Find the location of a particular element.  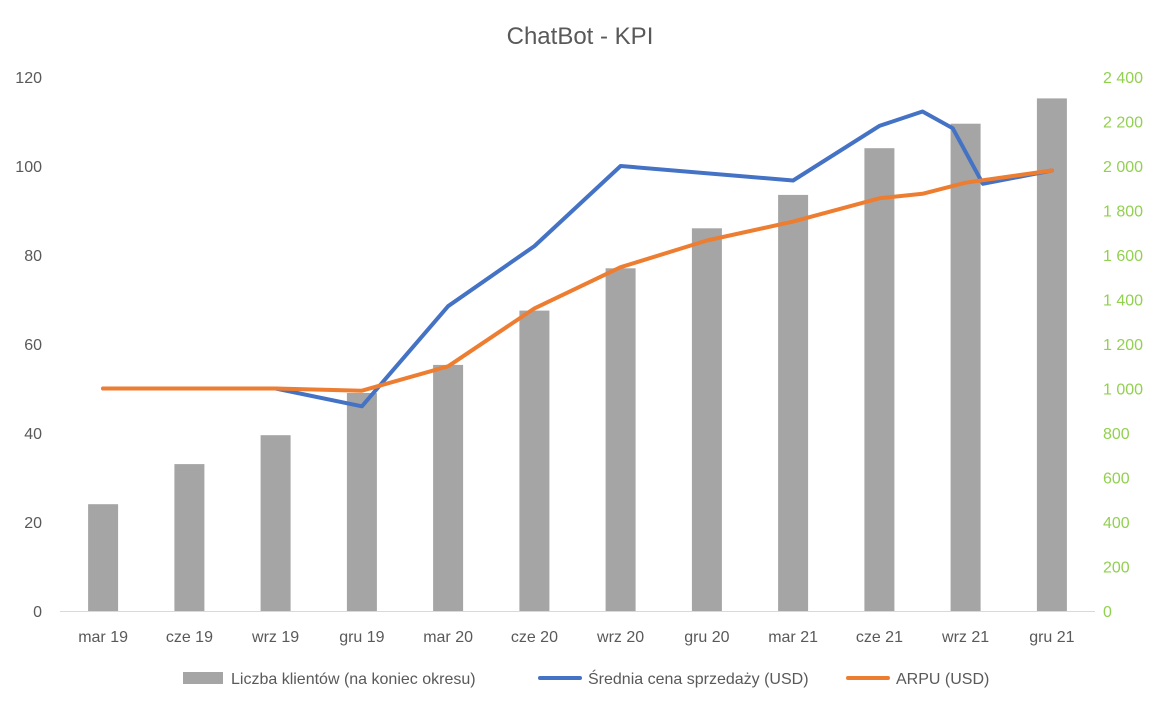

y-left-tick-label: 120 is located at coordinates (28, 78).